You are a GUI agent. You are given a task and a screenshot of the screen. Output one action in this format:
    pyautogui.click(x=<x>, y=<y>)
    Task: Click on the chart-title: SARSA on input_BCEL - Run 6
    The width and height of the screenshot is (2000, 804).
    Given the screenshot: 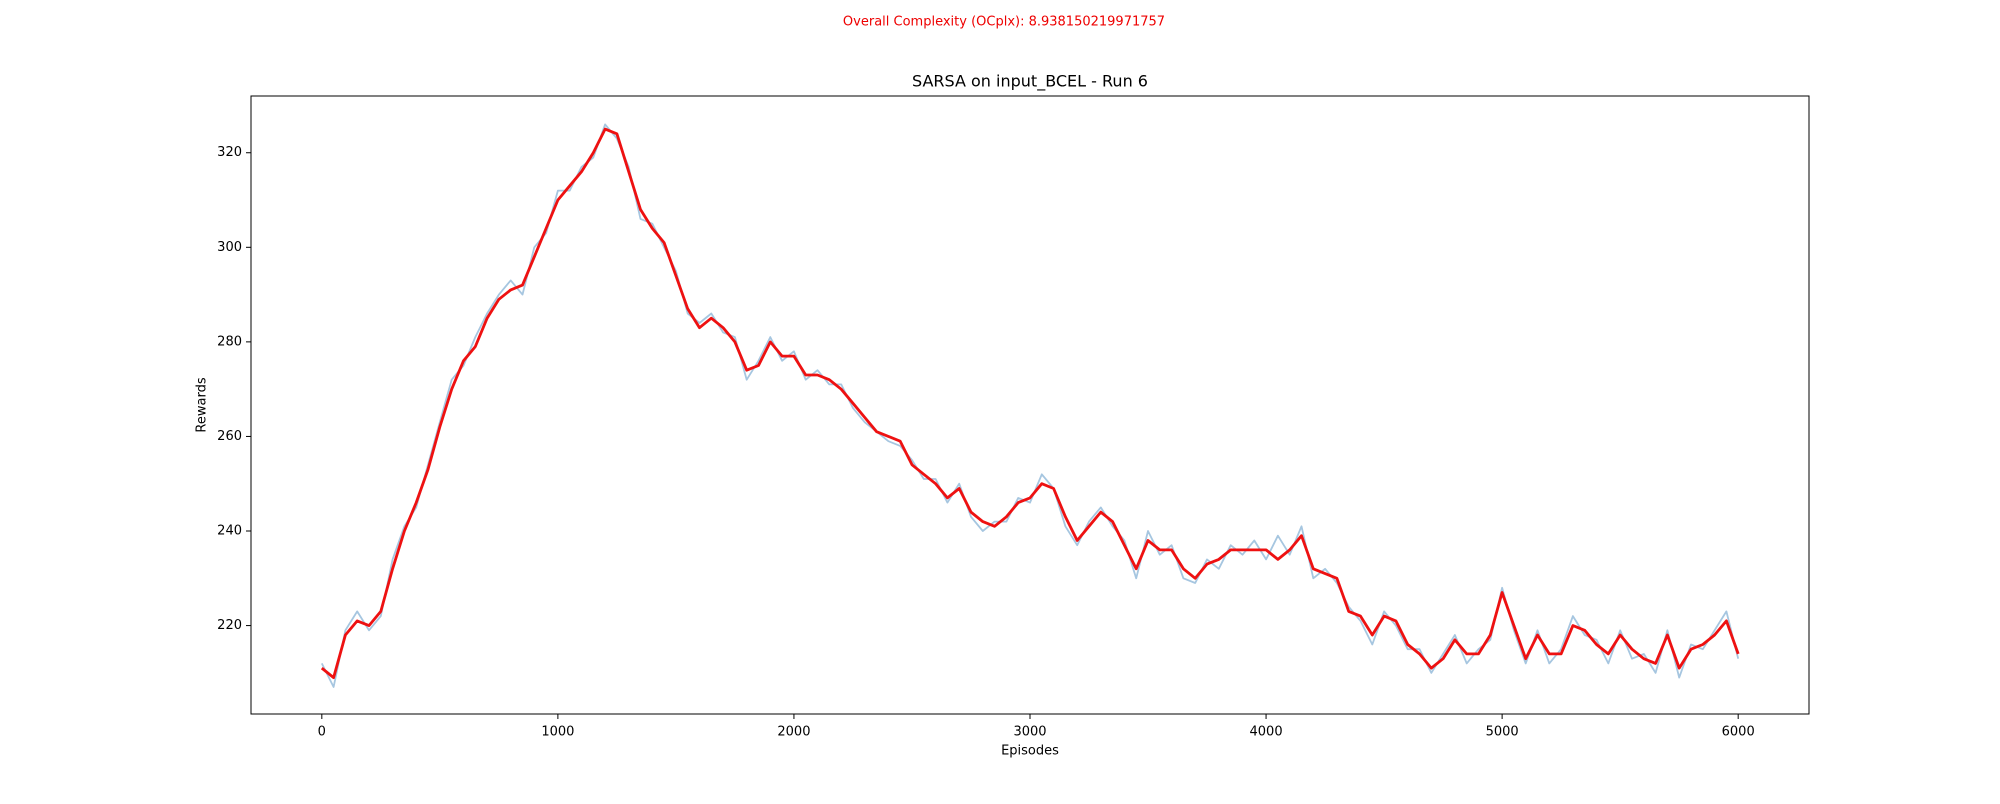 What is the action you would take?
    pyautogui.click(x=1030, y=82)
    